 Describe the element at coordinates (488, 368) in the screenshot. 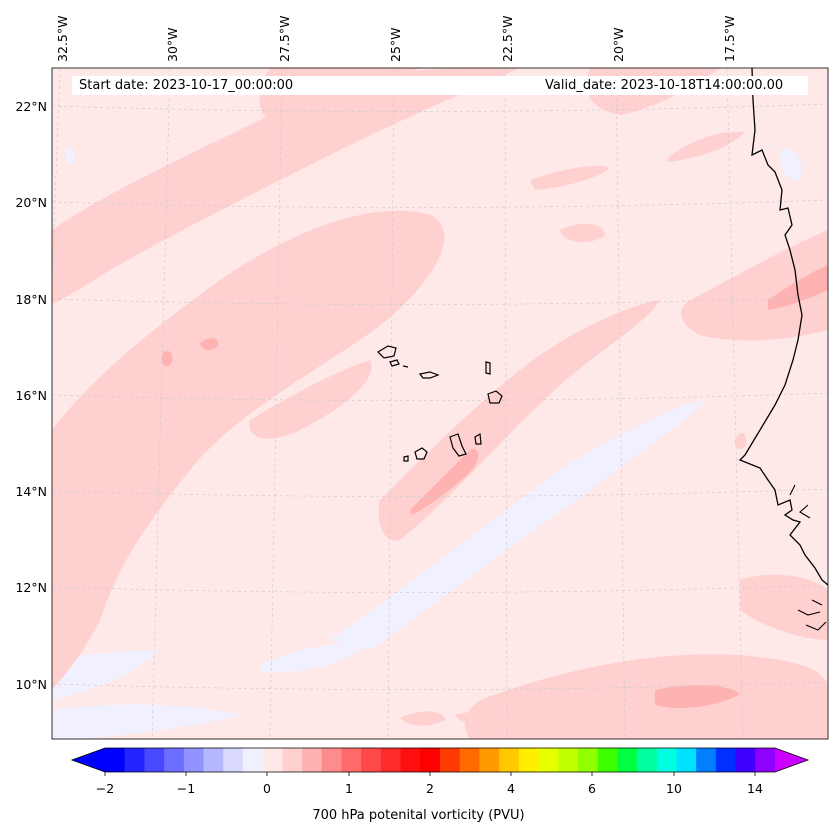

I see `island-sal` at that location.